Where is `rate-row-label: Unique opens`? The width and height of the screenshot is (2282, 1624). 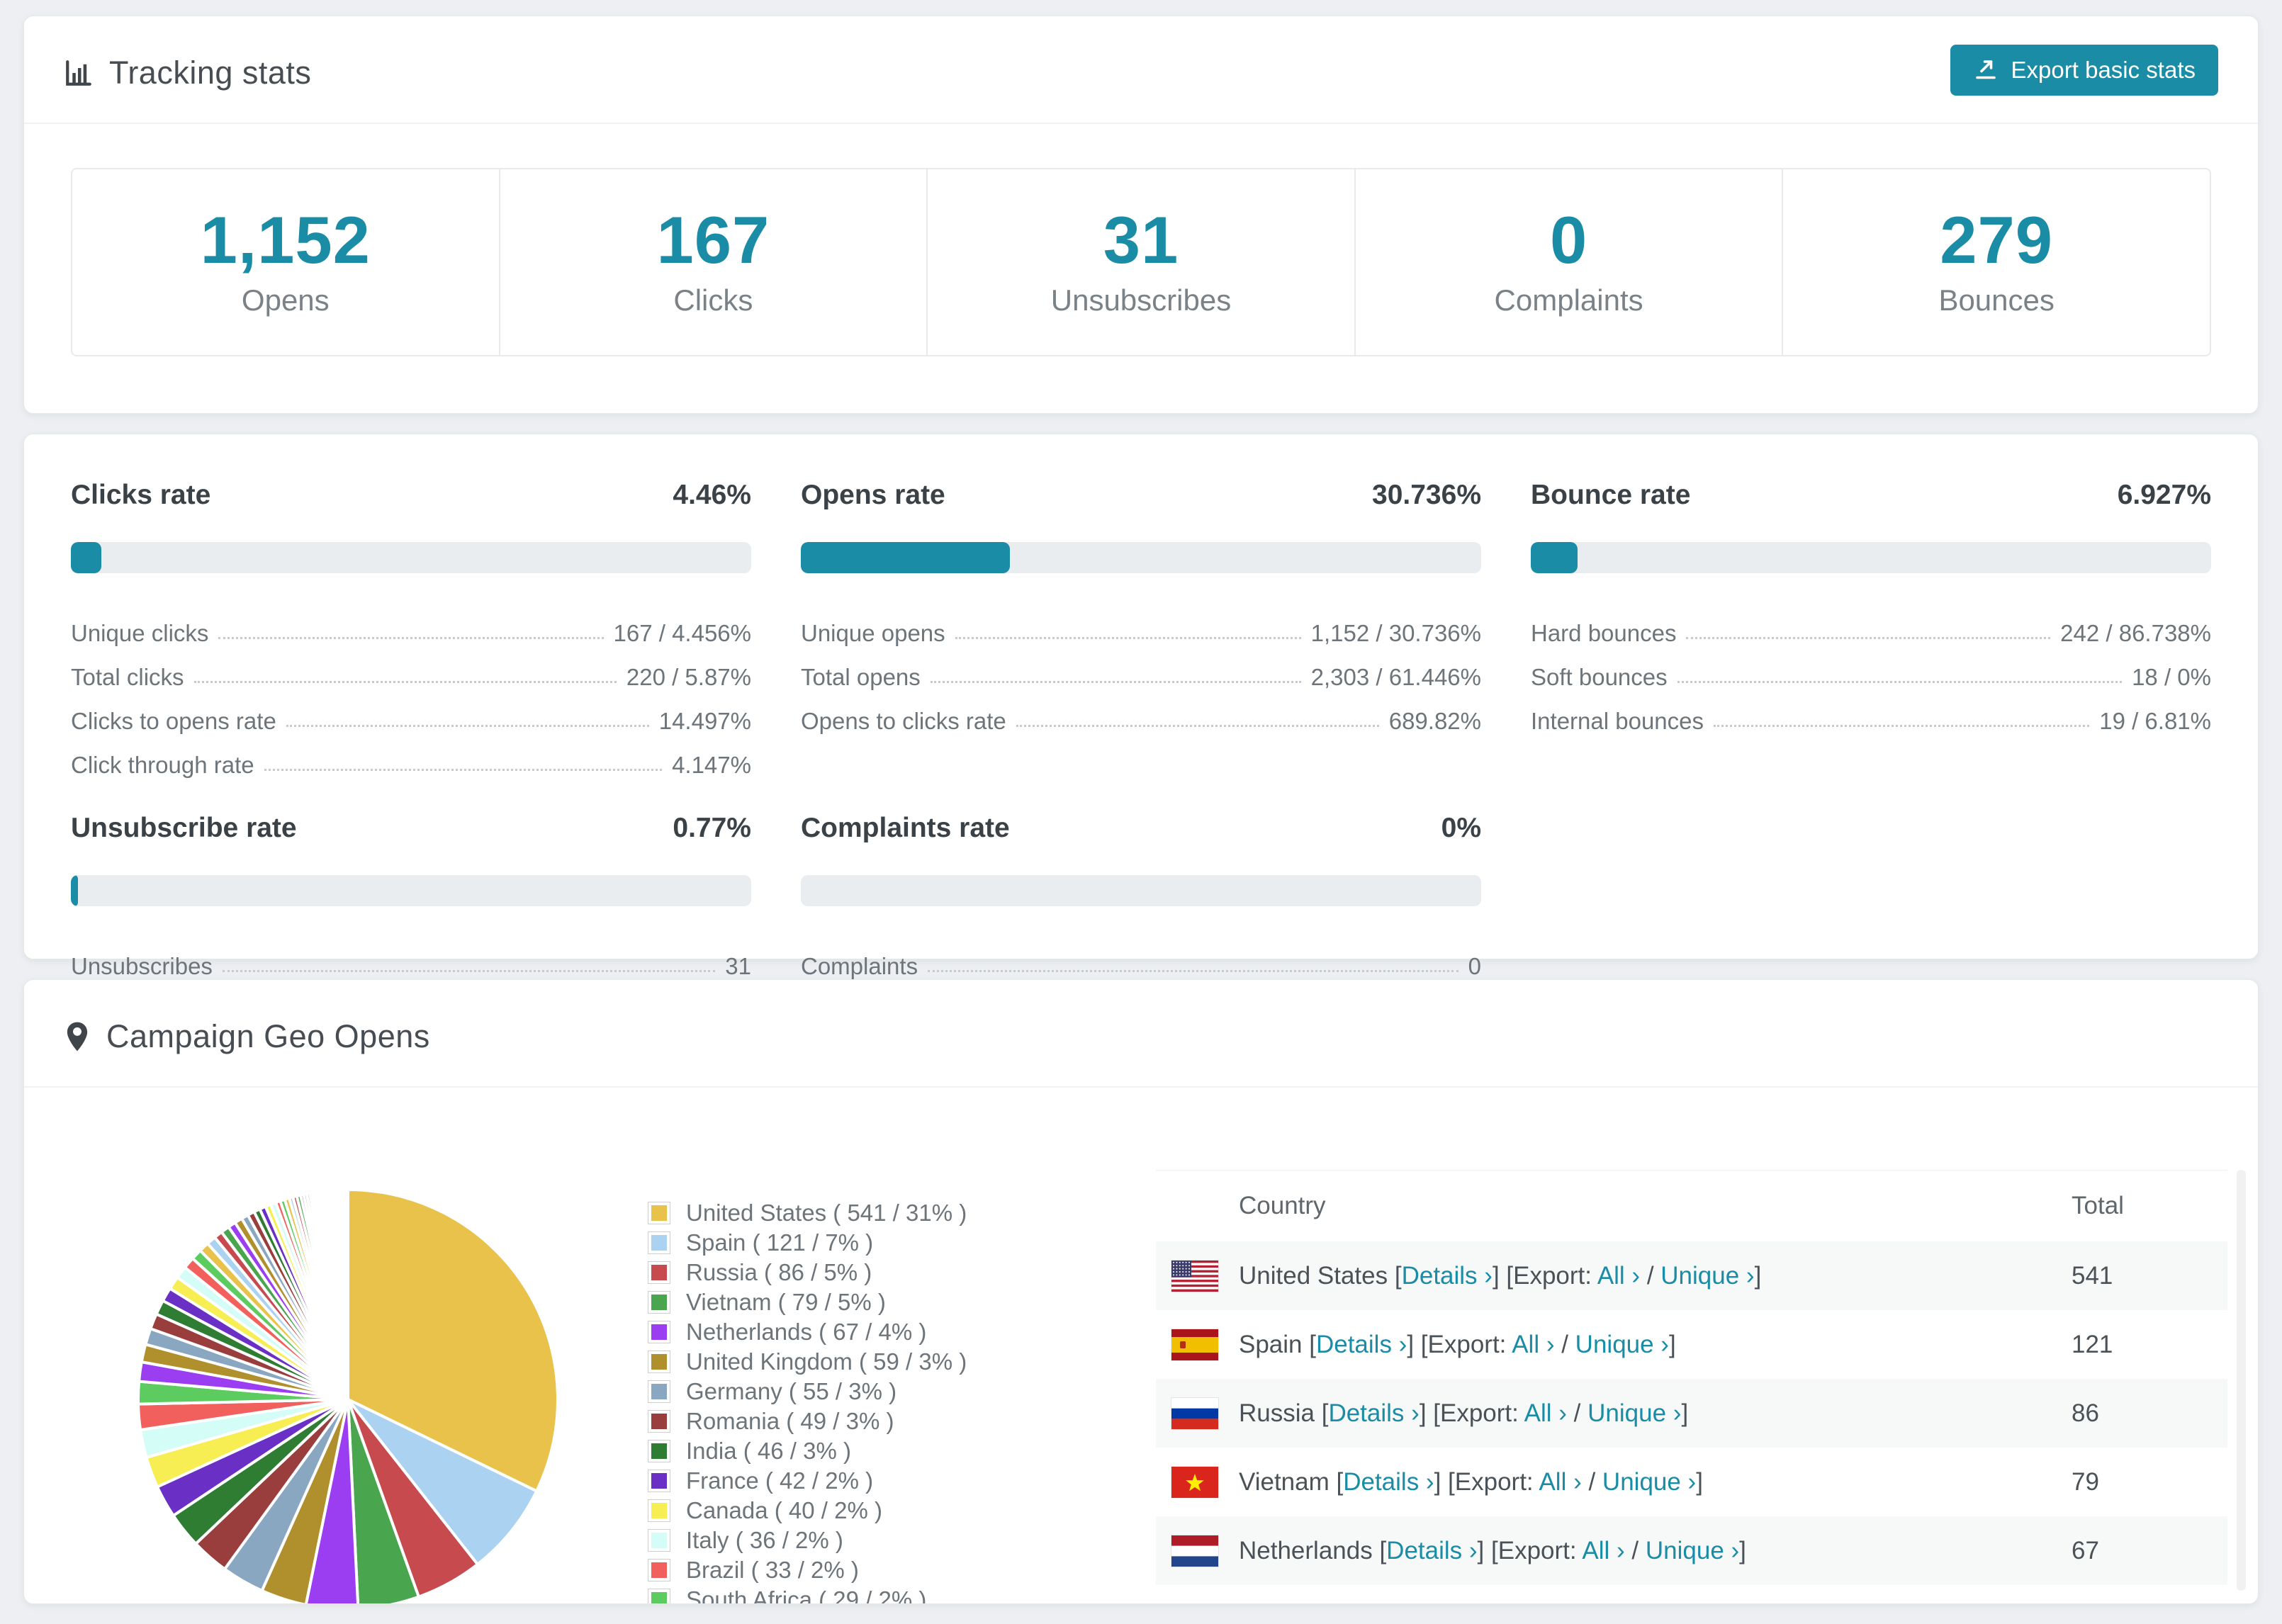 rate-row-label: Unique opens is located at coordinates (873, 633).